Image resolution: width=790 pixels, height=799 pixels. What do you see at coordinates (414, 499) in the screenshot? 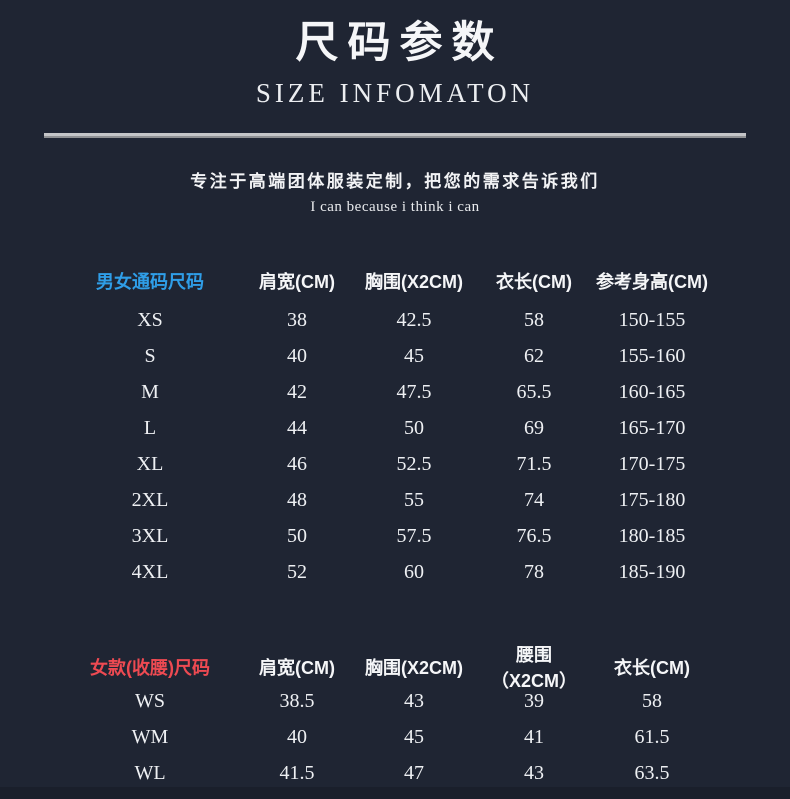
I see `size-value: 55` at bounding box center [414, 499].